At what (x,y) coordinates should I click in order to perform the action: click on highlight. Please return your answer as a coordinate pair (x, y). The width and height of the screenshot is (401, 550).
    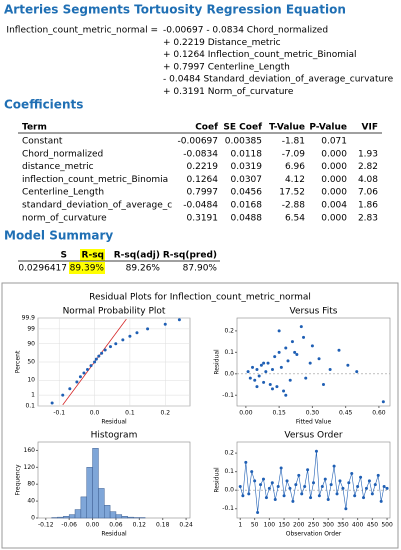
    Looking at the image, I should click on (87, 268).